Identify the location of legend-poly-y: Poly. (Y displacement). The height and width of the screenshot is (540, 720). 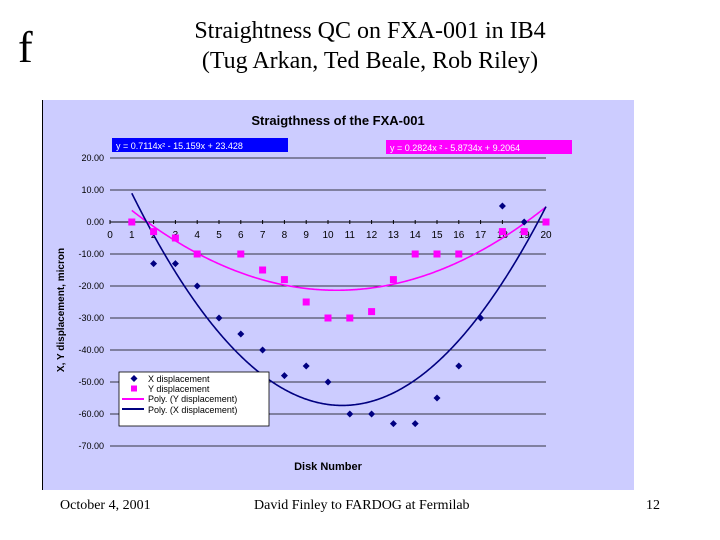
(192, 399).